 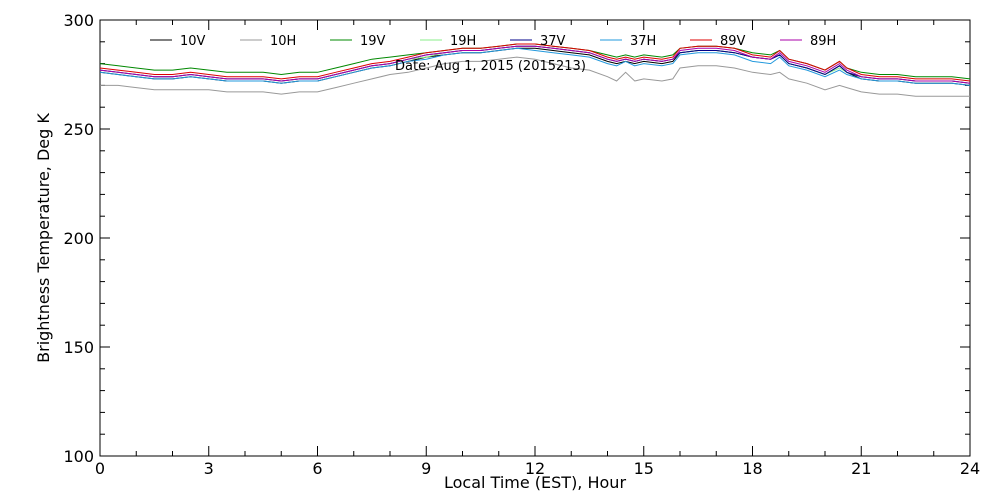 What do you see at coordinates (100, 468) in the screenshot?
I see `x-tick-label: 0` at bounding box center [100, 468].